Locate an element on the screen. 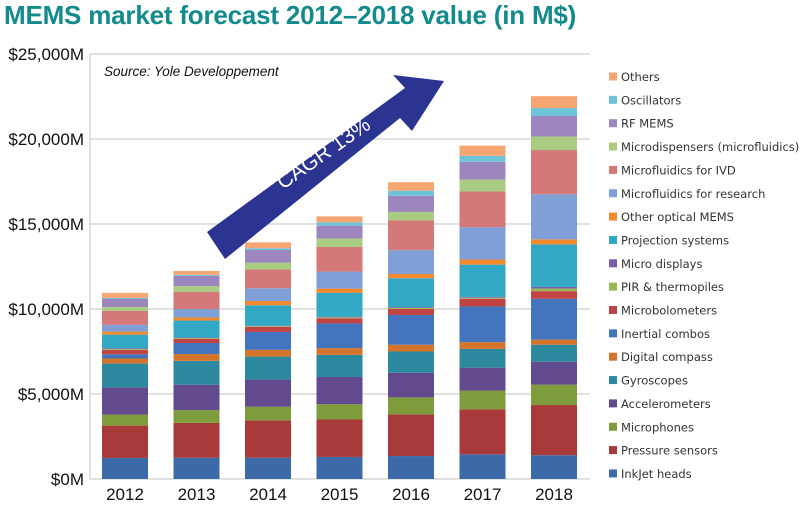  legend-item: Inertial combos is located at coordinates (659, 334).